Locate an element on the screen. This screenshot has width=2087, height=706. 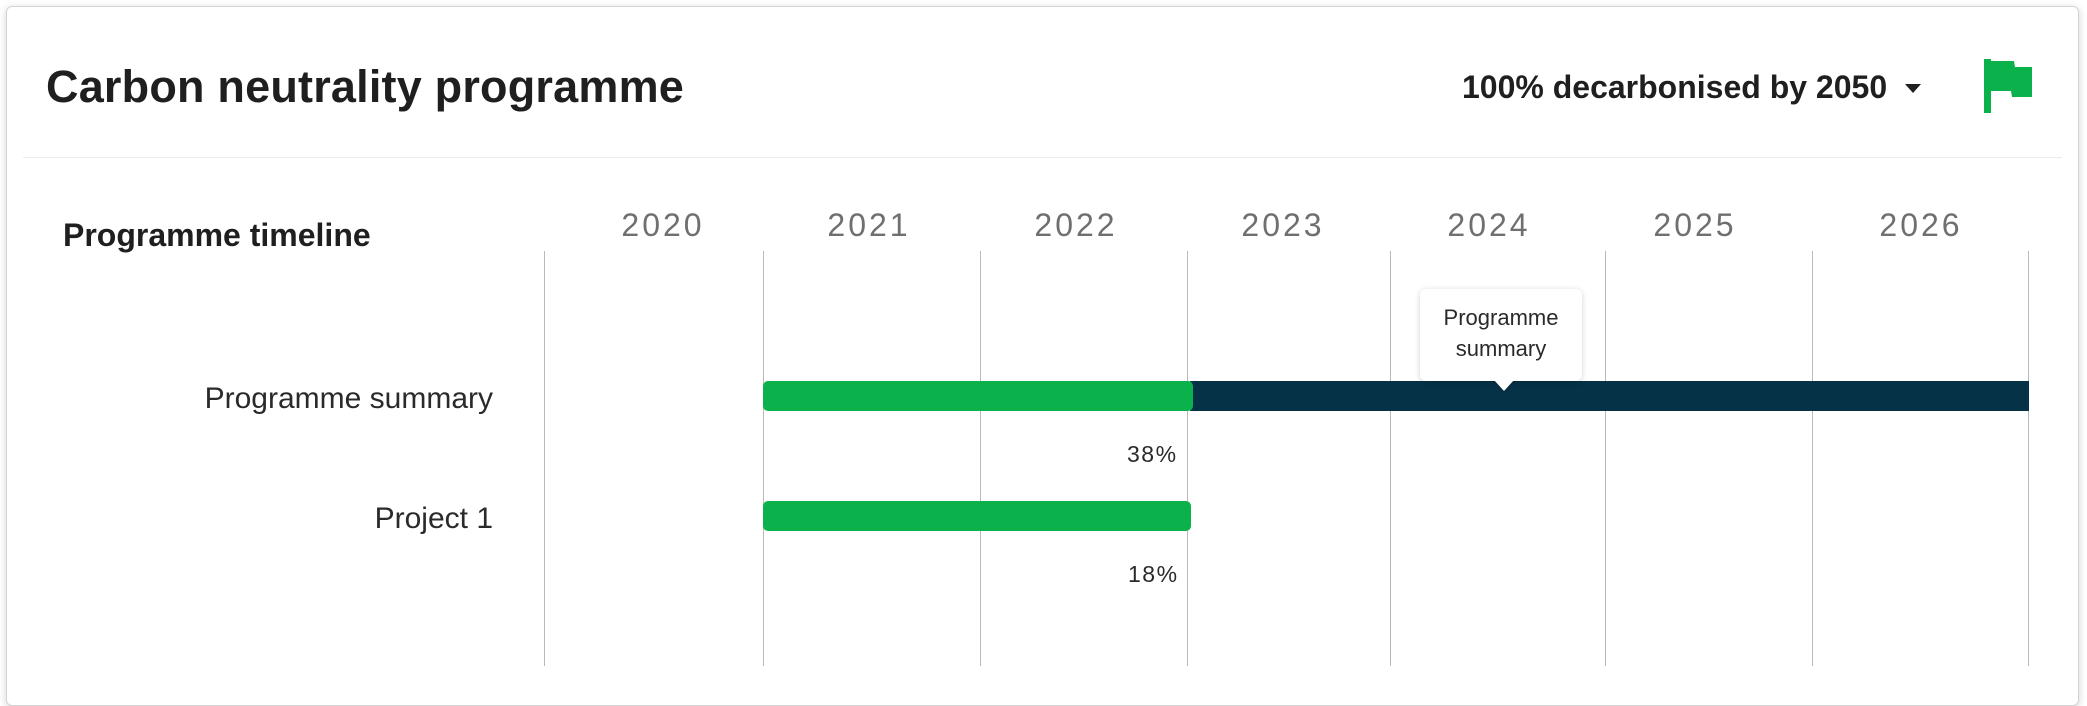
programme-summary-remaining-bar is located at coordinates (1609, 396).